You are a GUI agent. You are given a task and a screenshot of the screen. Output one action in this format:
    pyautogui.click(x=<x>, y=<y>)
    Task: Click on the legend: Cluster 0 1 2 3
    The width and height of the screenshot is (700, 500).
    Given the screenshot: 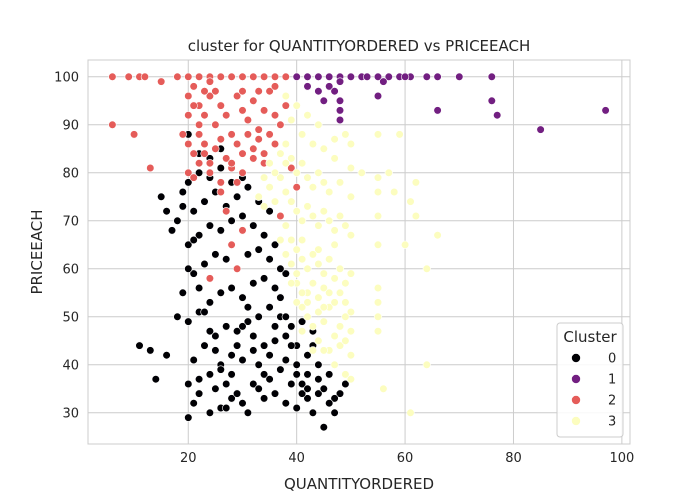 What is the action you would take?
    pyautogui.click(x=590, y=380)
    